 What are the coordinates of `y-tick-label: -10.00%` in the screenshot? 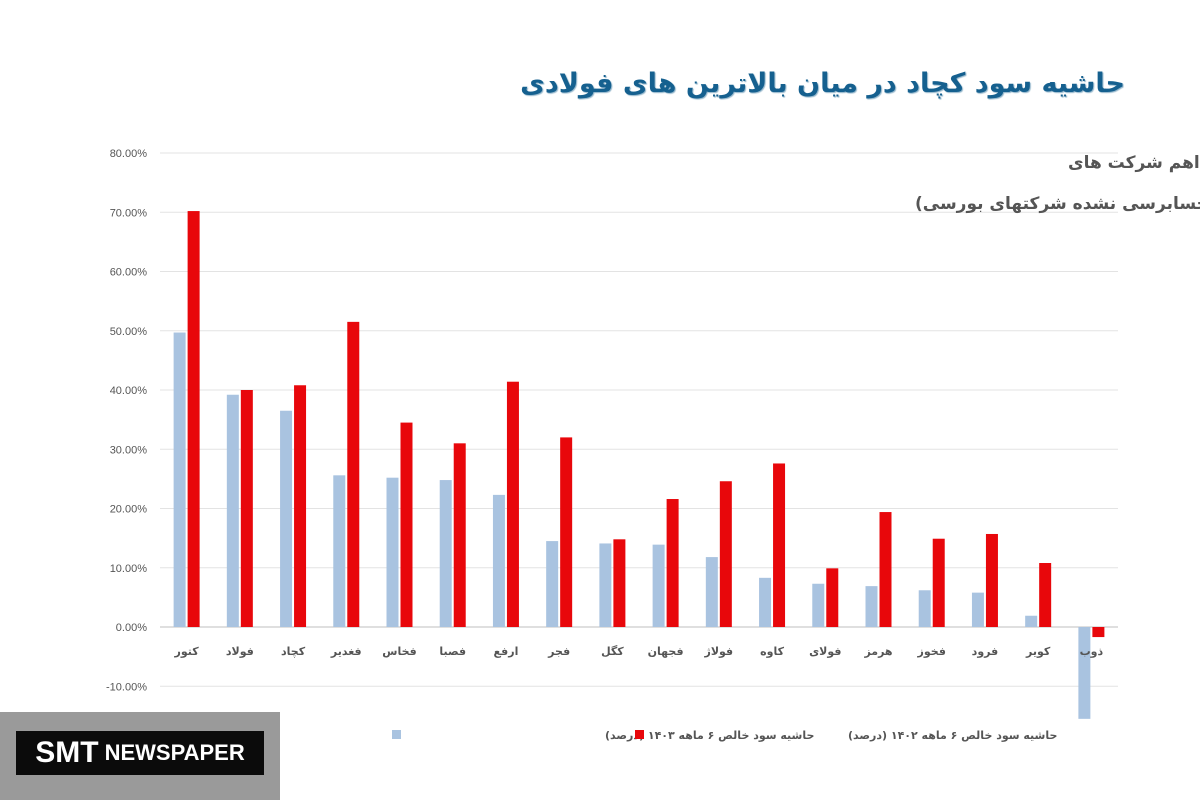 It's located at (126, 687).